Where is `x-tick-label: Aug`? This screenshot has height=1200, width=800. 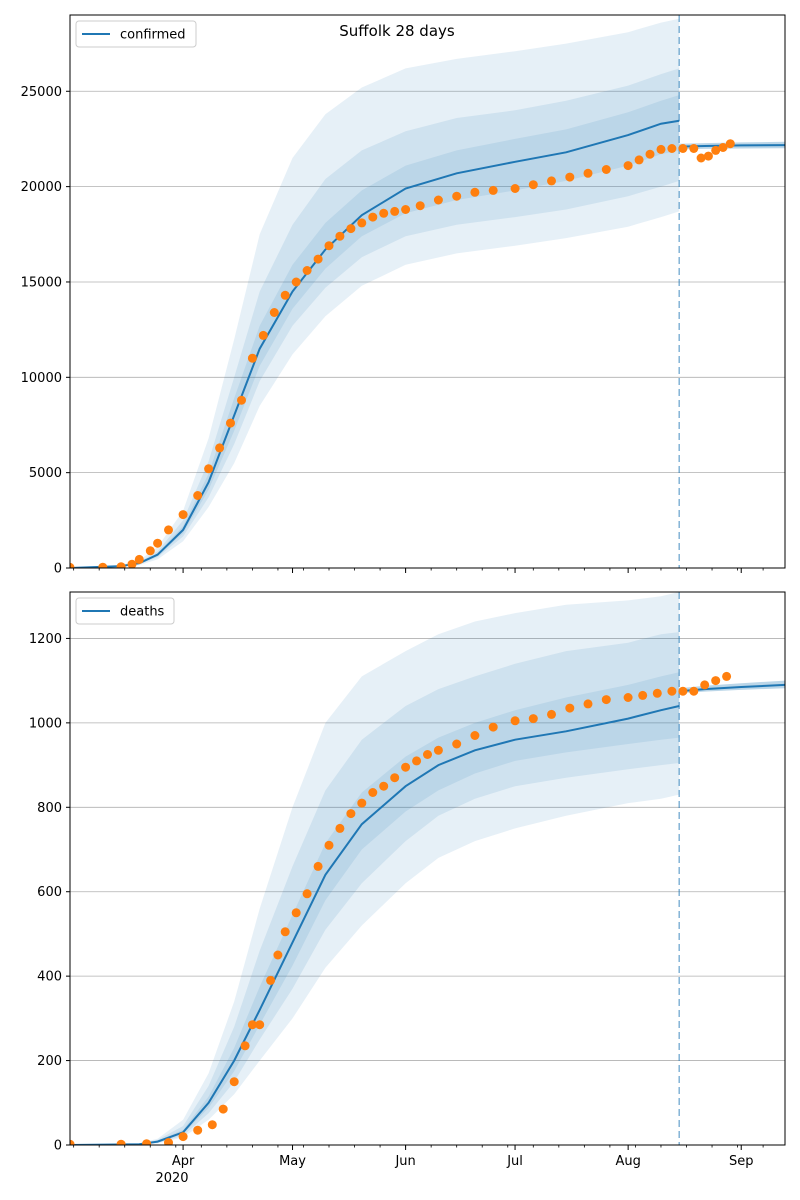 x-tick-label: Aug is located at coordinates (627, 1161).